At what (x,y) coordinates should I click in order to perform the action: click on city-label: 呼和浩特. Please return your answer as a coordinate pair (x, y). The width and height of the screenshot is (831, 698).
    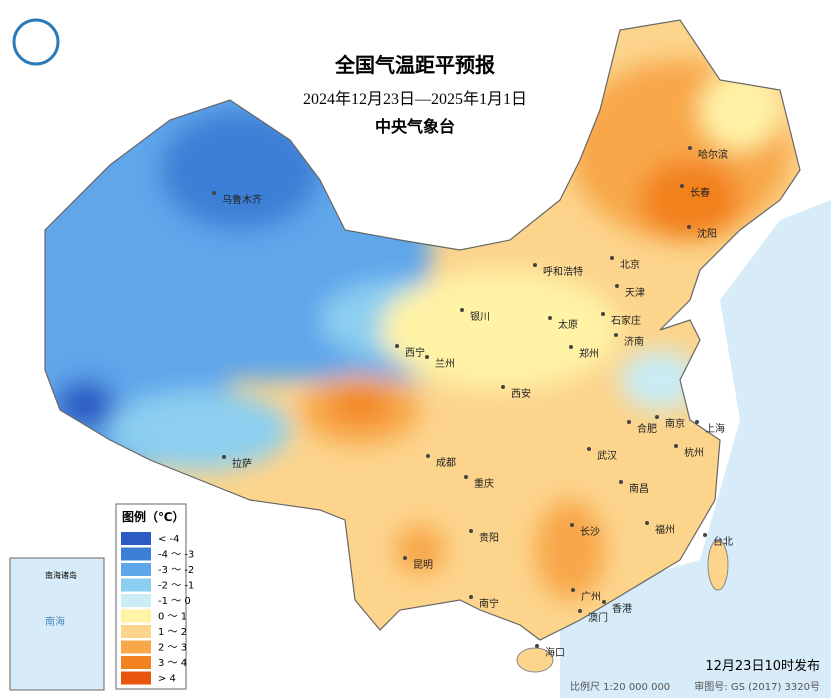
    Looking at the image, I should click on (563, 272).